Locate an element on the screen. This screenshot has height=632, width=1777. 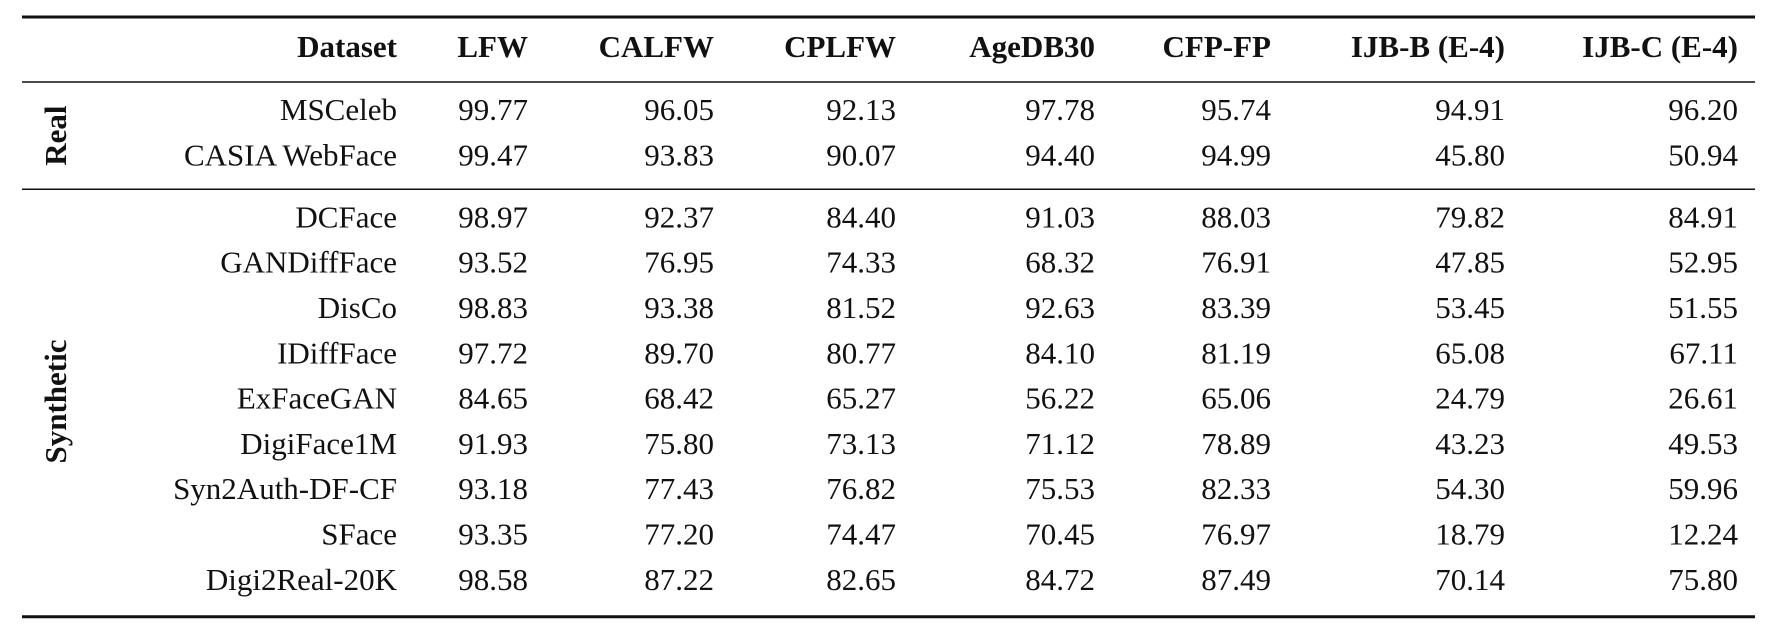
cell: 26.61 is located at coordinates (1703, 398).